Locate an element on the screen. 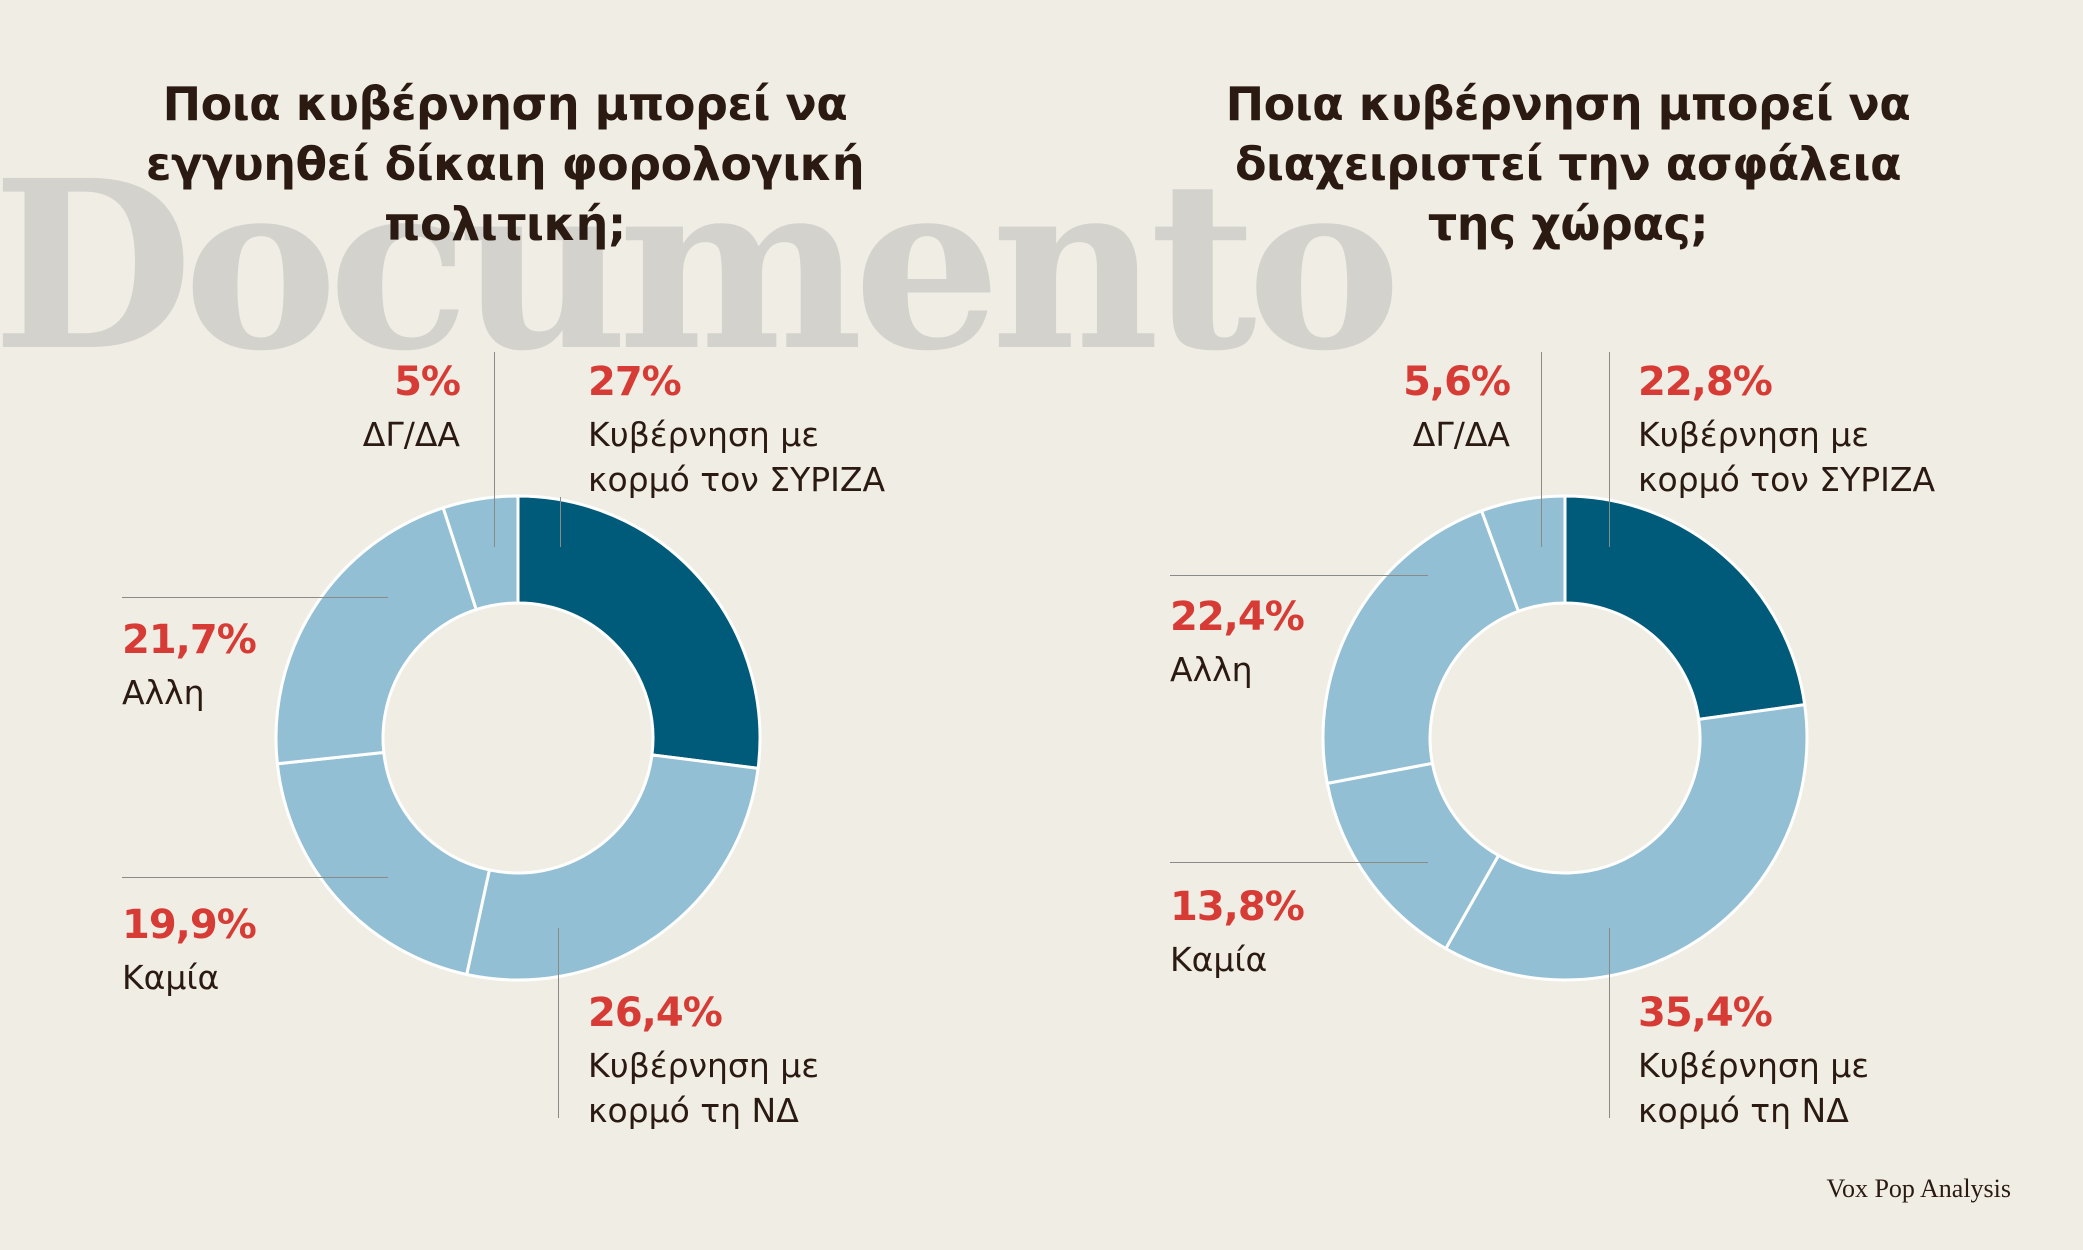 The image size is (2083, 1250). value-label: 21,7% is located at coordinates (189, 640).